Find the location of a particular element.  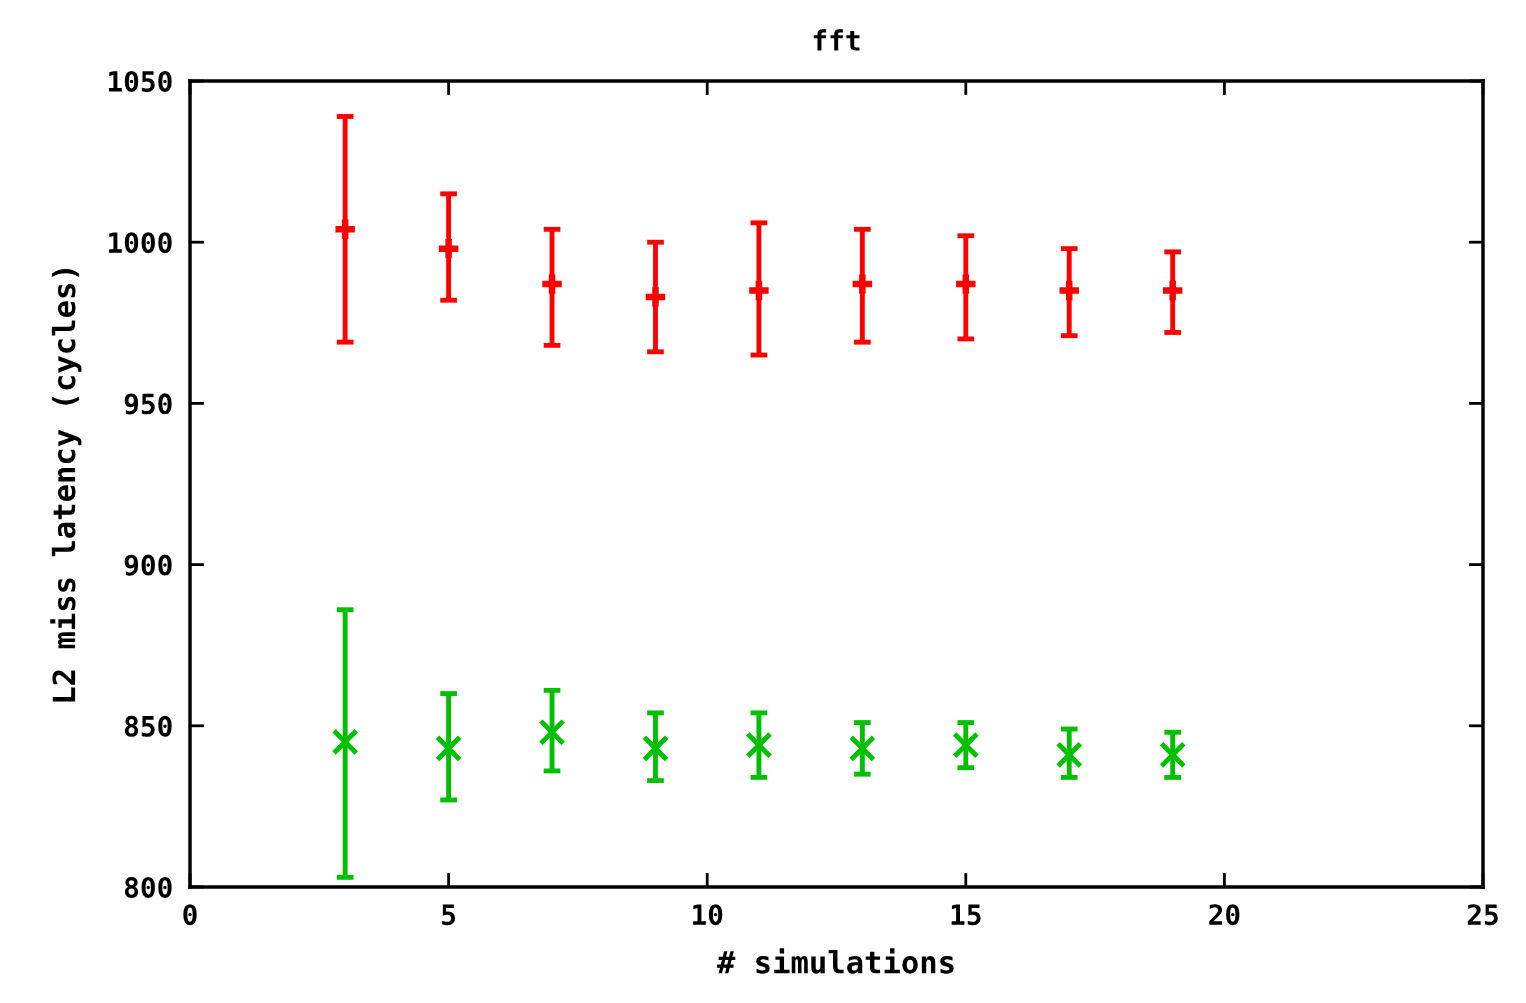

x-tick-label: 25 is located at coordinates (1482, 915).